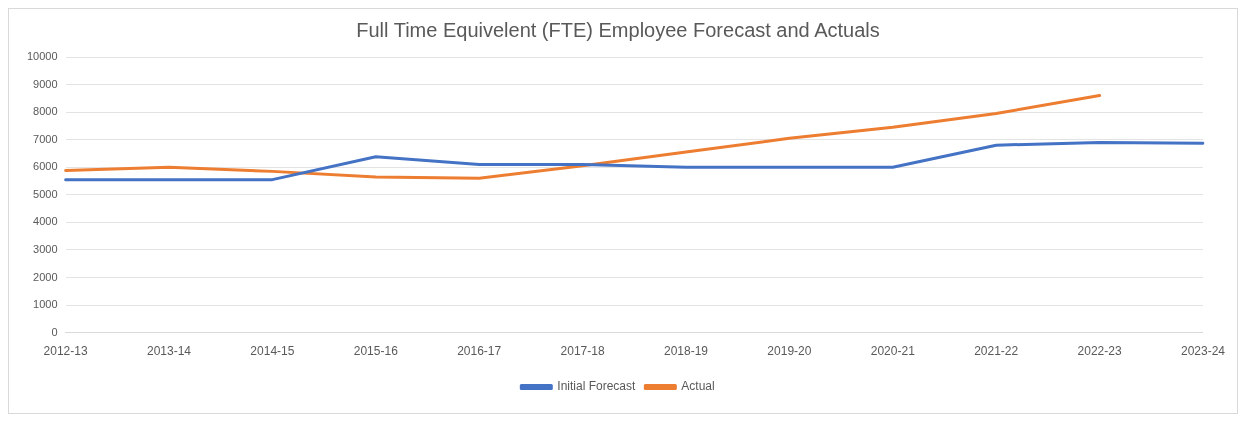  I want to click on x-tick-label: 2019-20, so click(789, 351).